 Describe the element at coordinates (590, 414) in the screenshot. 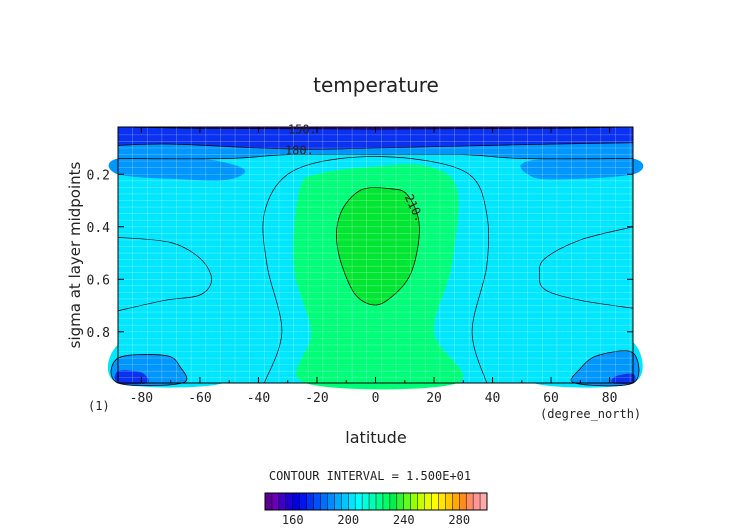

I see `x-units-label: (degree_north)` at that location.